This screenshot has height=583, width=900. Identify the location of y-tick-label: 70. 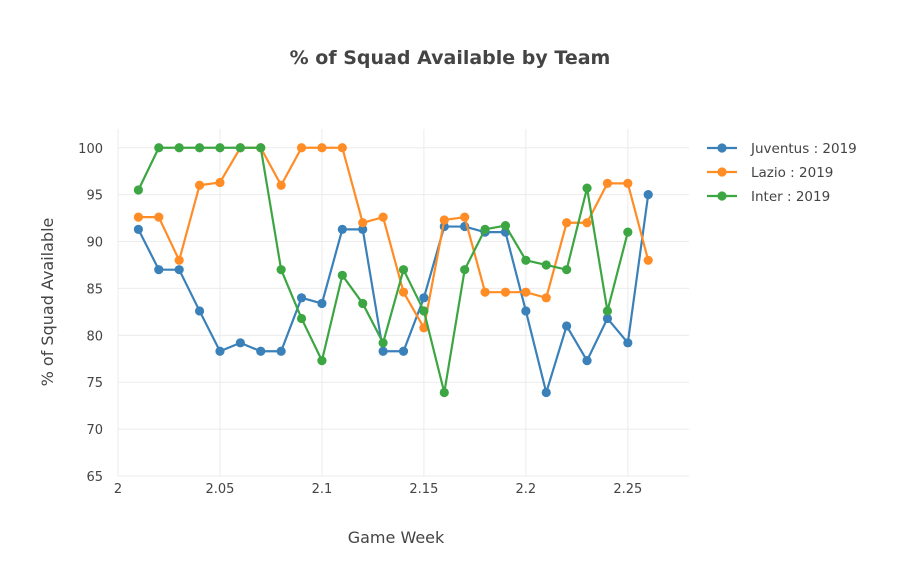
(94, 430).